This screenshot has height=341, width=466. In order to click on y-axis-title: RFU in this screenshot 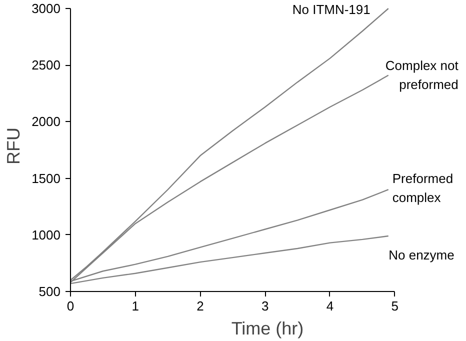, I will do `click(14, 145)`.